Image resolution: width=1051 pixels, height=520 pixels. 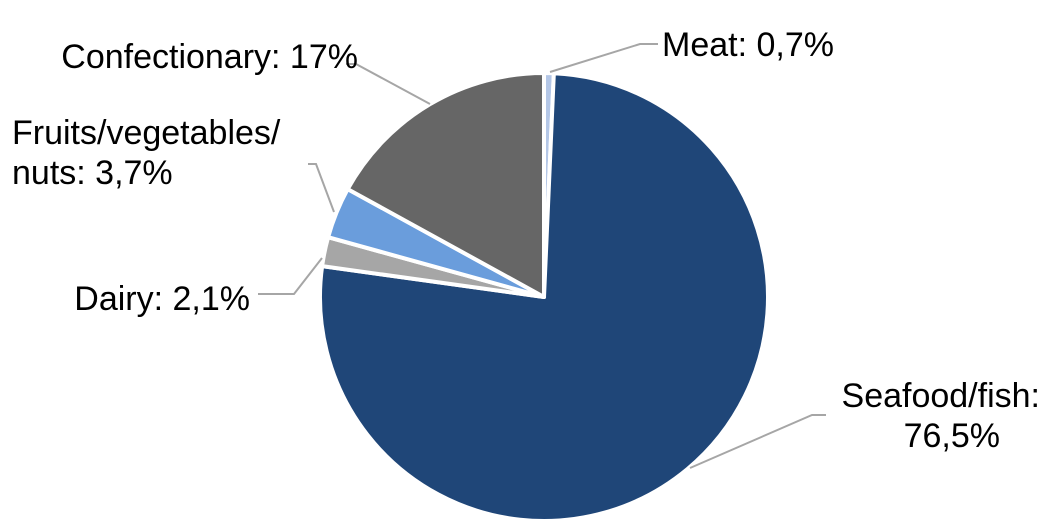 I want to click on data-label-dairy: Dairy: 2,1%, so click(x=162, y=299).